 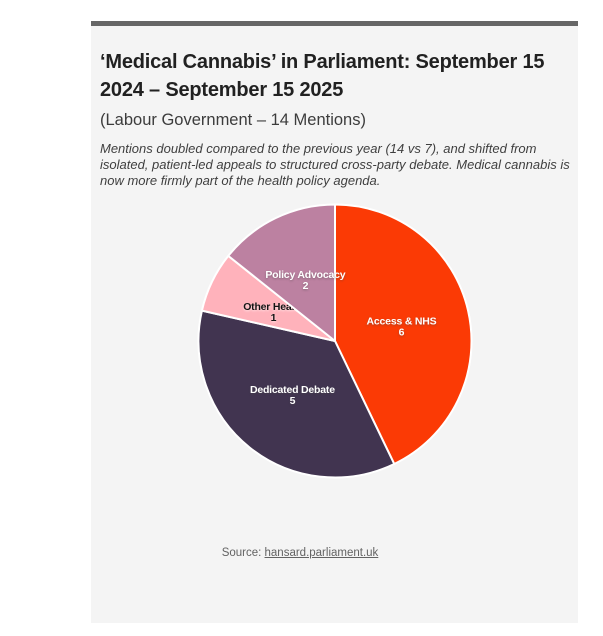 I want to click on pie-slice-policy-advocacy, so click(x=281, y=272).